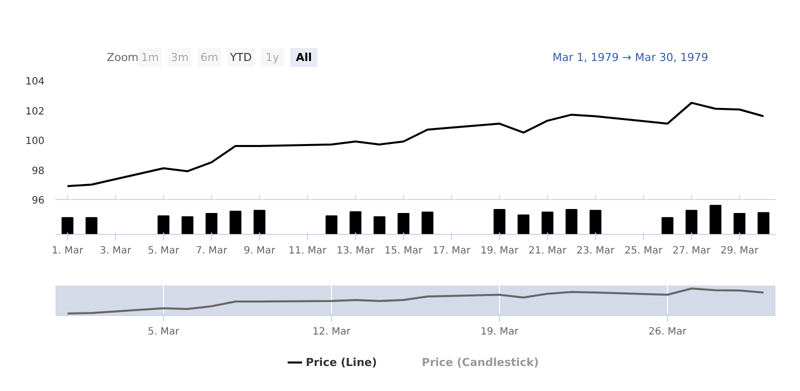 Image resolution: width=800 pixels, height=391 pixels. Describe the element at coordinates (38, 171) in the screenshot. I see `y-tick-label: 98` at that location.